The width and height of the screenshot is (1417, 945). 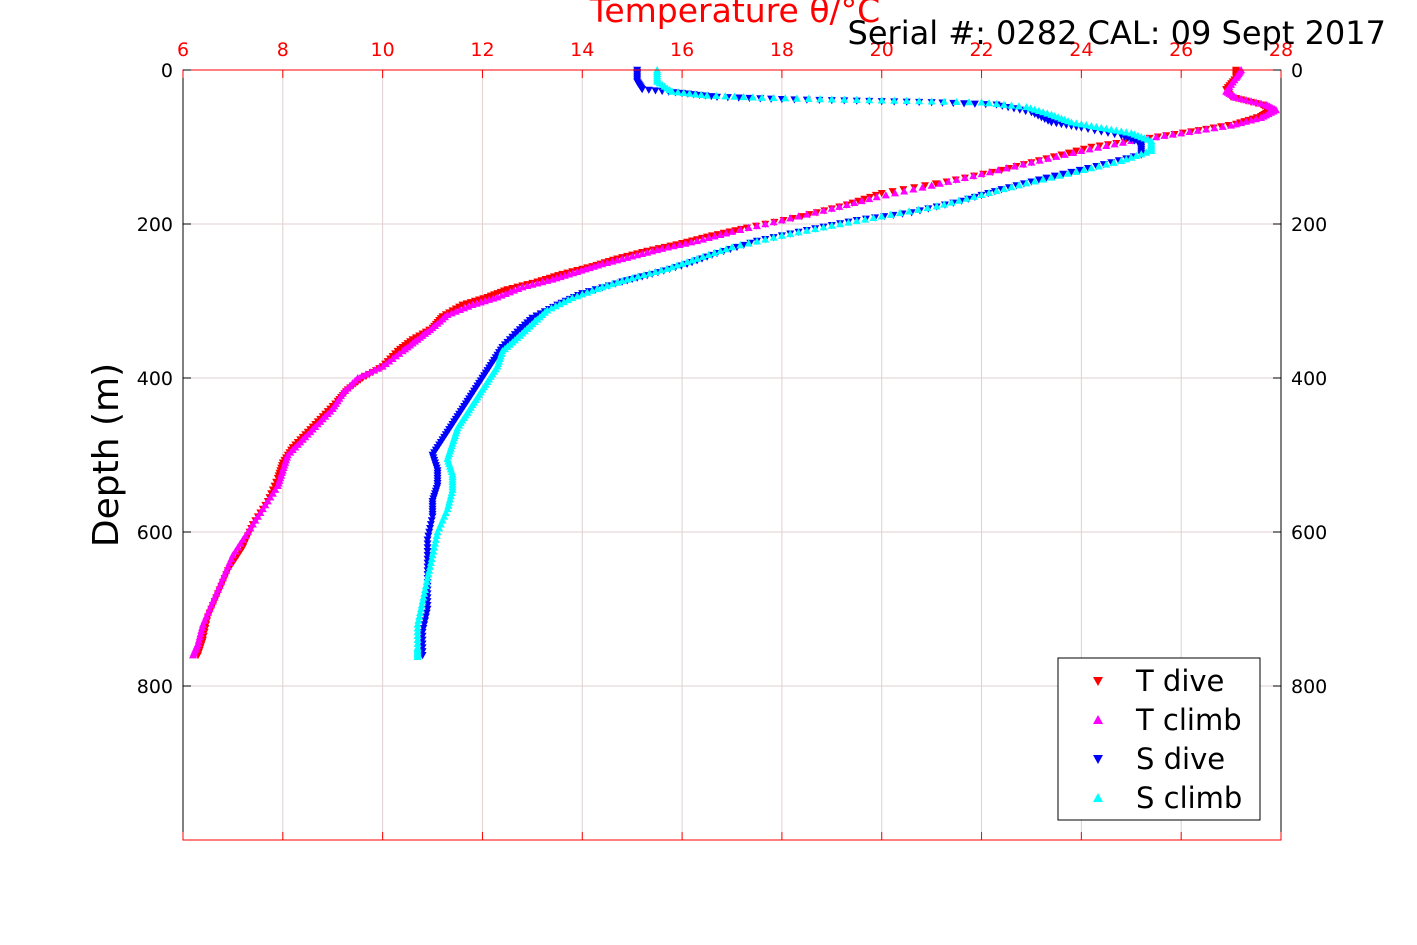 What do you see at coordinates (155, 379) in the screenshot?
I see `y-tick-label-left: 400` at bounding box center [155, 379].